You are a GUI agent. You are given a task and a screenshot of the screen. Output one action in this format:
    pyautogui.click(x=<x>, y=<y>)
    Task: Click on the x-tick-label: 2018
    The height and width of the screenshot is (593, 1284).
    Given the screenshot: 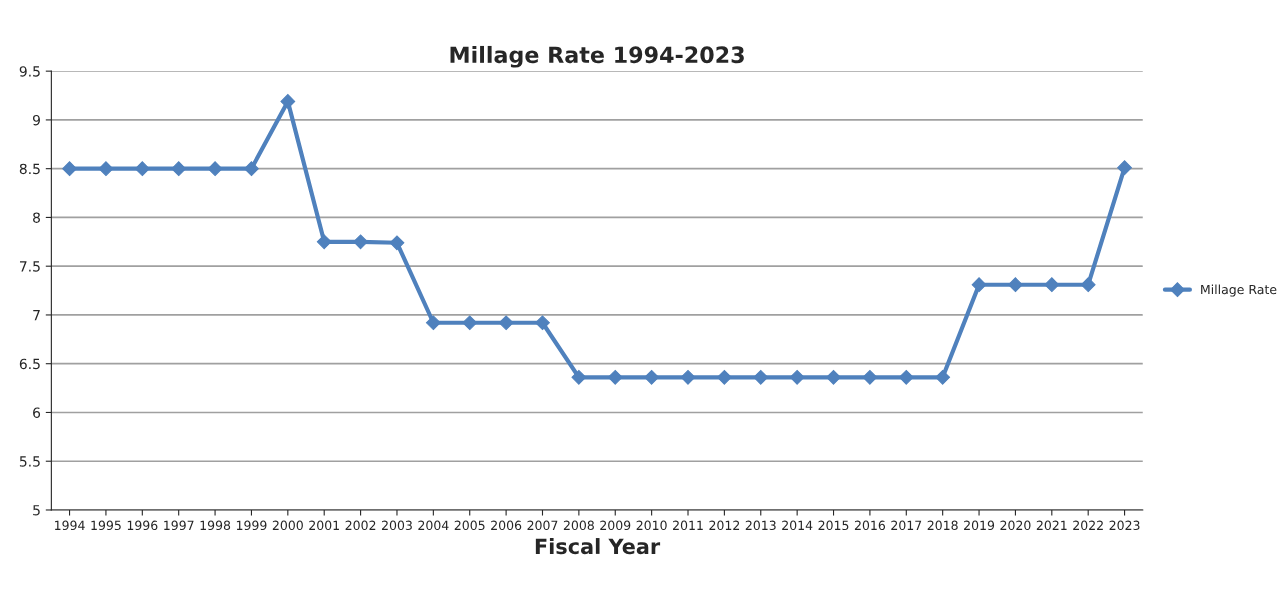 What is the action you would take?
    pyautogui.click(x=942, y=525)
    